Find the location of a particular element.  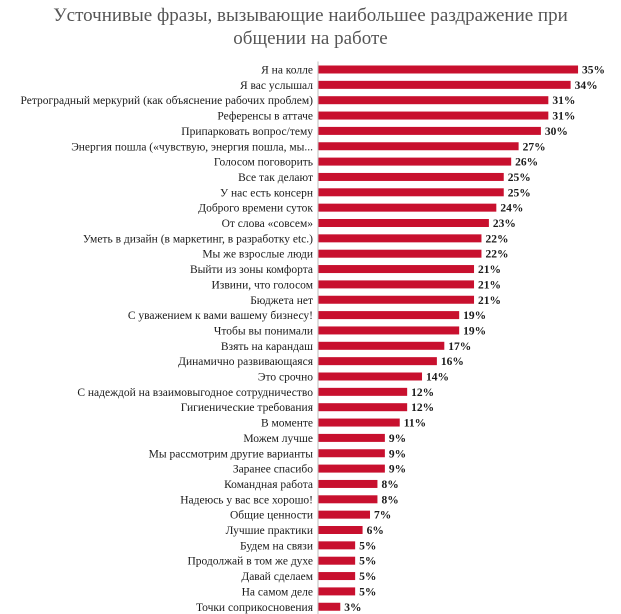

value-label: 23% is located at coordinates (504, 224).